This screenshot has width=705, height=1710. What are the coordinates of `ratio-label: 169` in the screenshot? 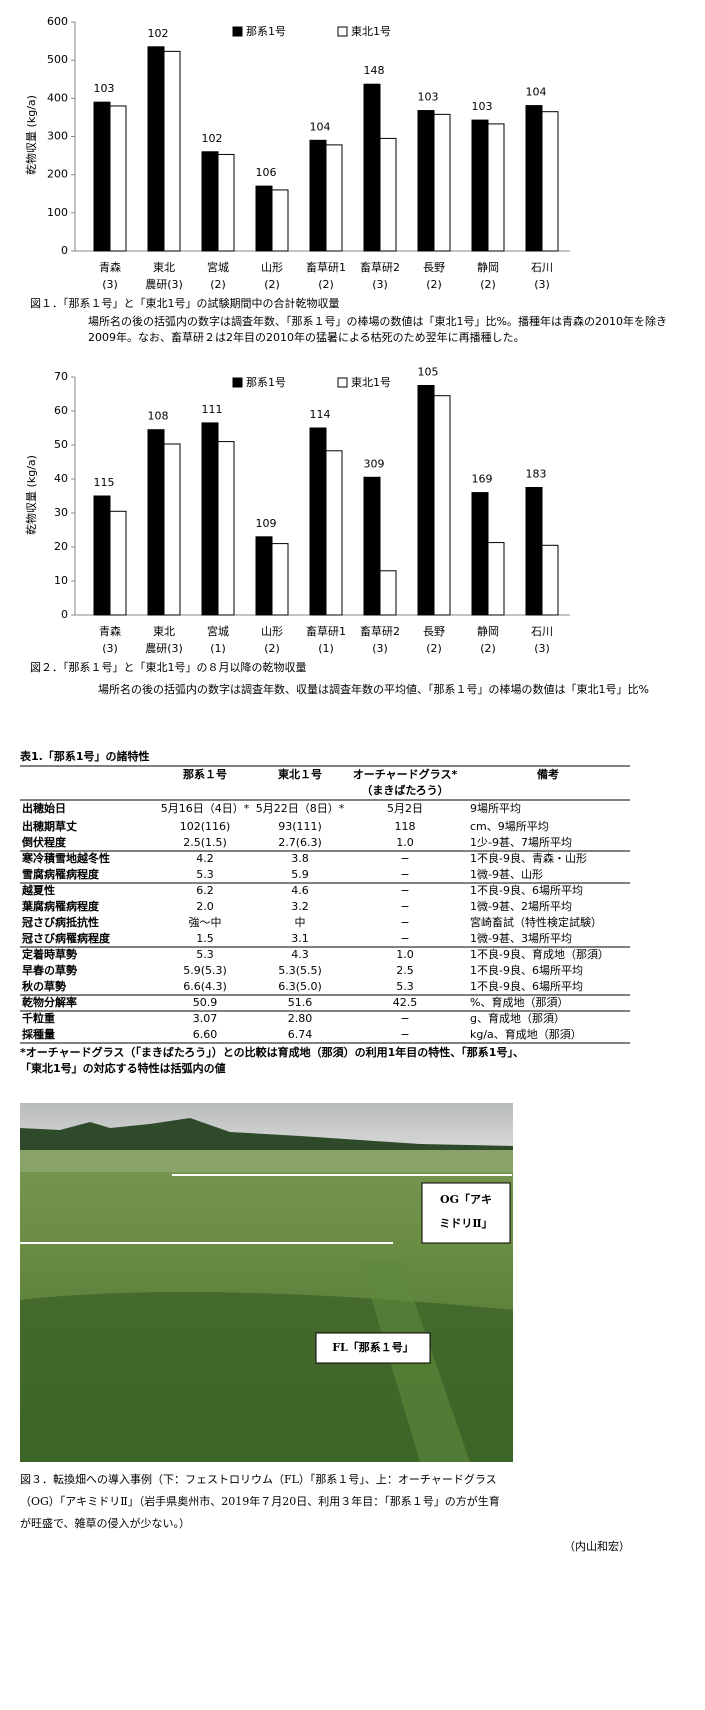 It's located at (482, 479).